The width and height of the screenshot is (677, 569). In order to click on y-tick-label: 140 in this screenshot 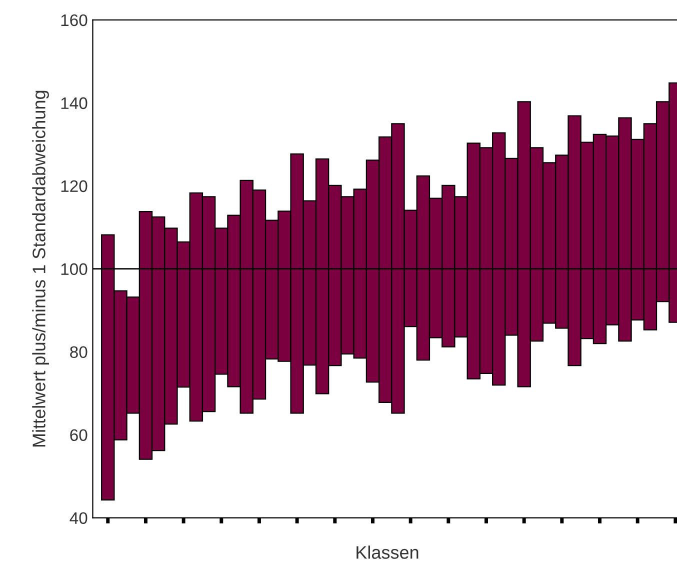, I will do `click(74, 103)`.